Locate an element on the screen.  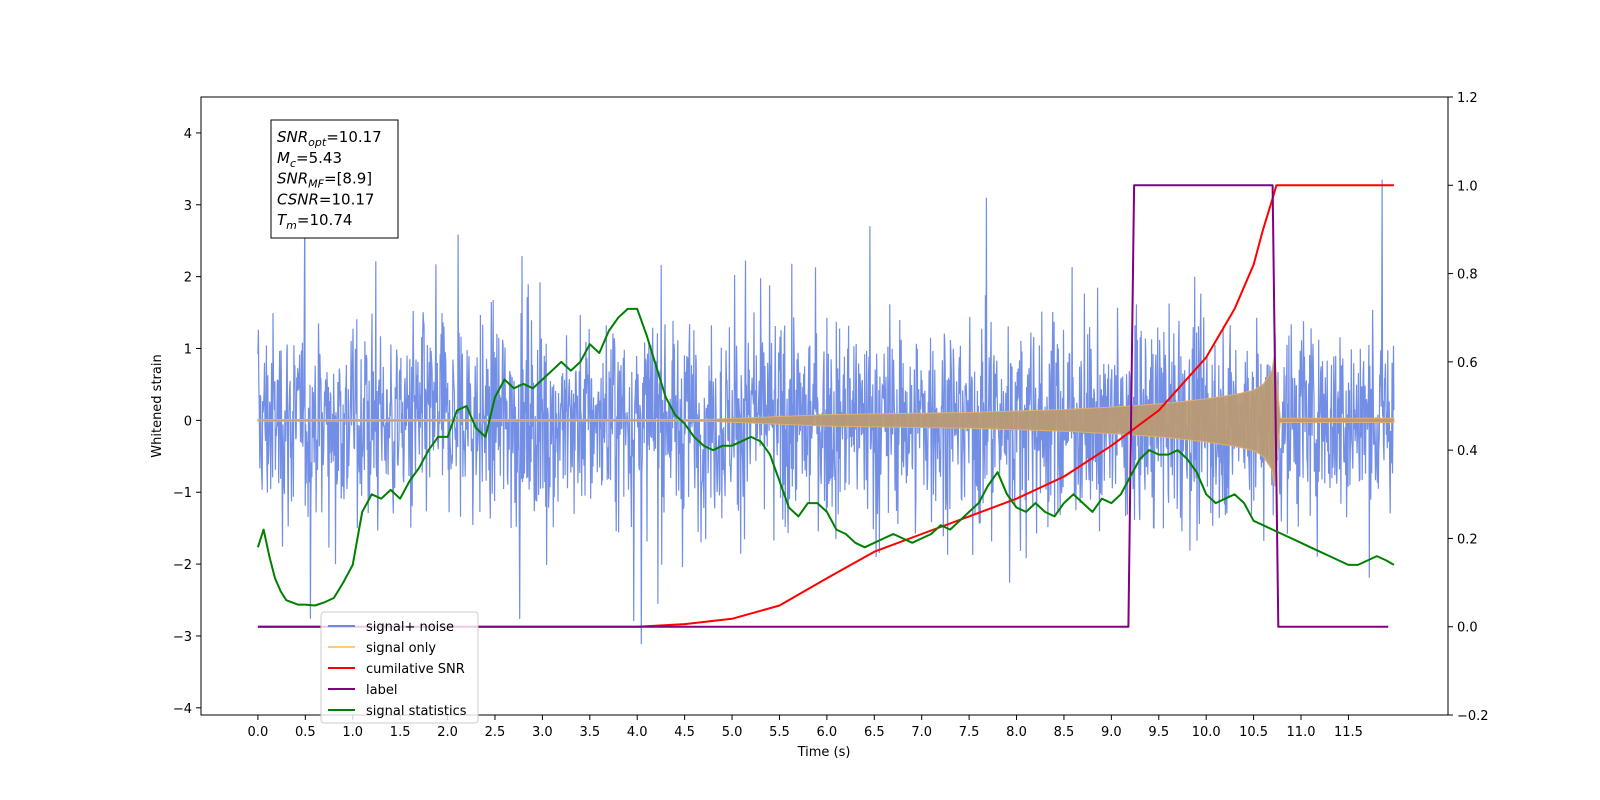
signal-only-band is located at coordinates (826, 420).